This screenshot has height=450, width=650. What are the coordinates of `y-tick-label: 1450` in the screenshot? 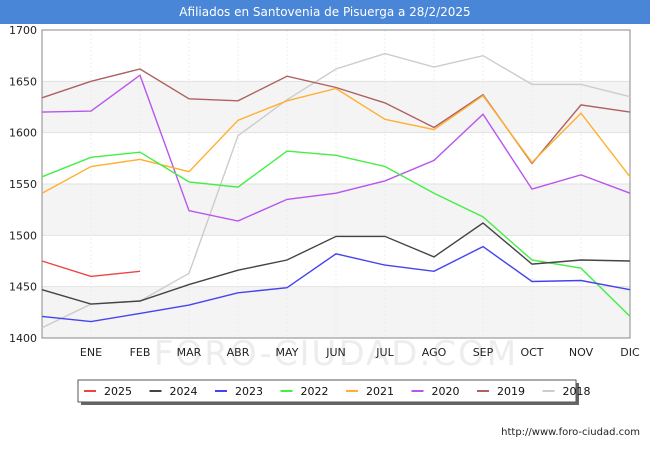 It's located at (23, 287).